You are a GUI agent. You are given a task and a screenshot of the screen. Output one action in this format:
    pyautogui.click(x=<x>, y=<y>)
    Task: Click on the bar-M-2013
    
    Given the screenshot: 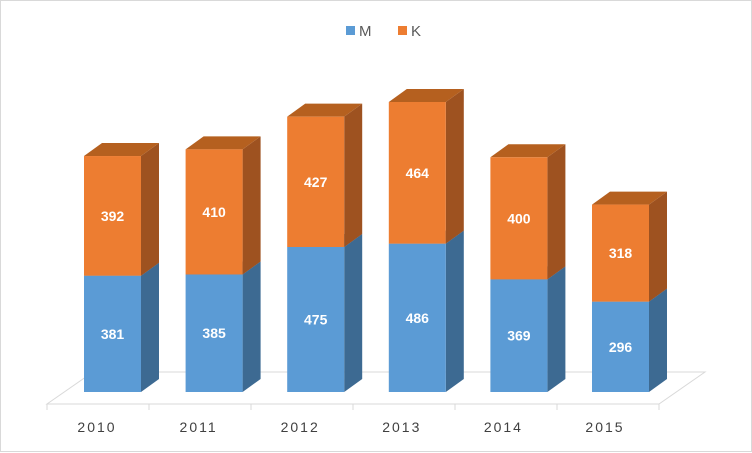 What is the action you would take?
    pyautogui.click(x=426, y=311)
    